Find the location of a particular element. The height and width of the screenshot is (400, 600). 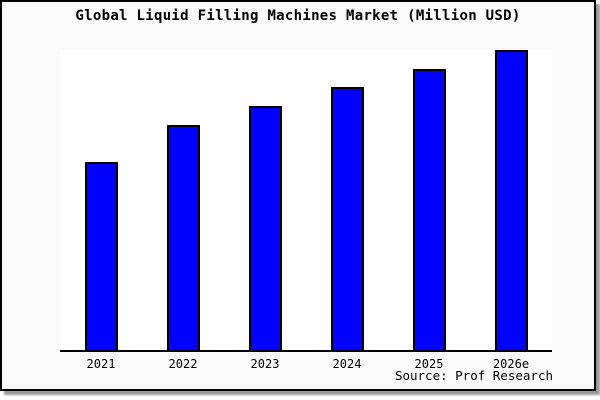

x-tick-2024: 2024 is located at coordinates (347, 364).